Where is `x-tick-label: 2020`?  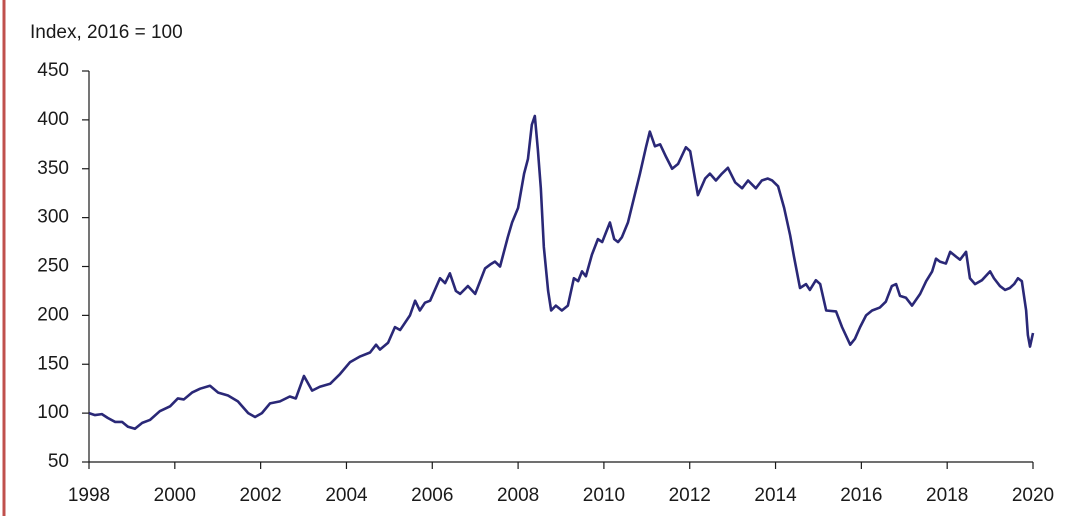 x-tick-label: 2020 is located at coordinates (1033, 495).